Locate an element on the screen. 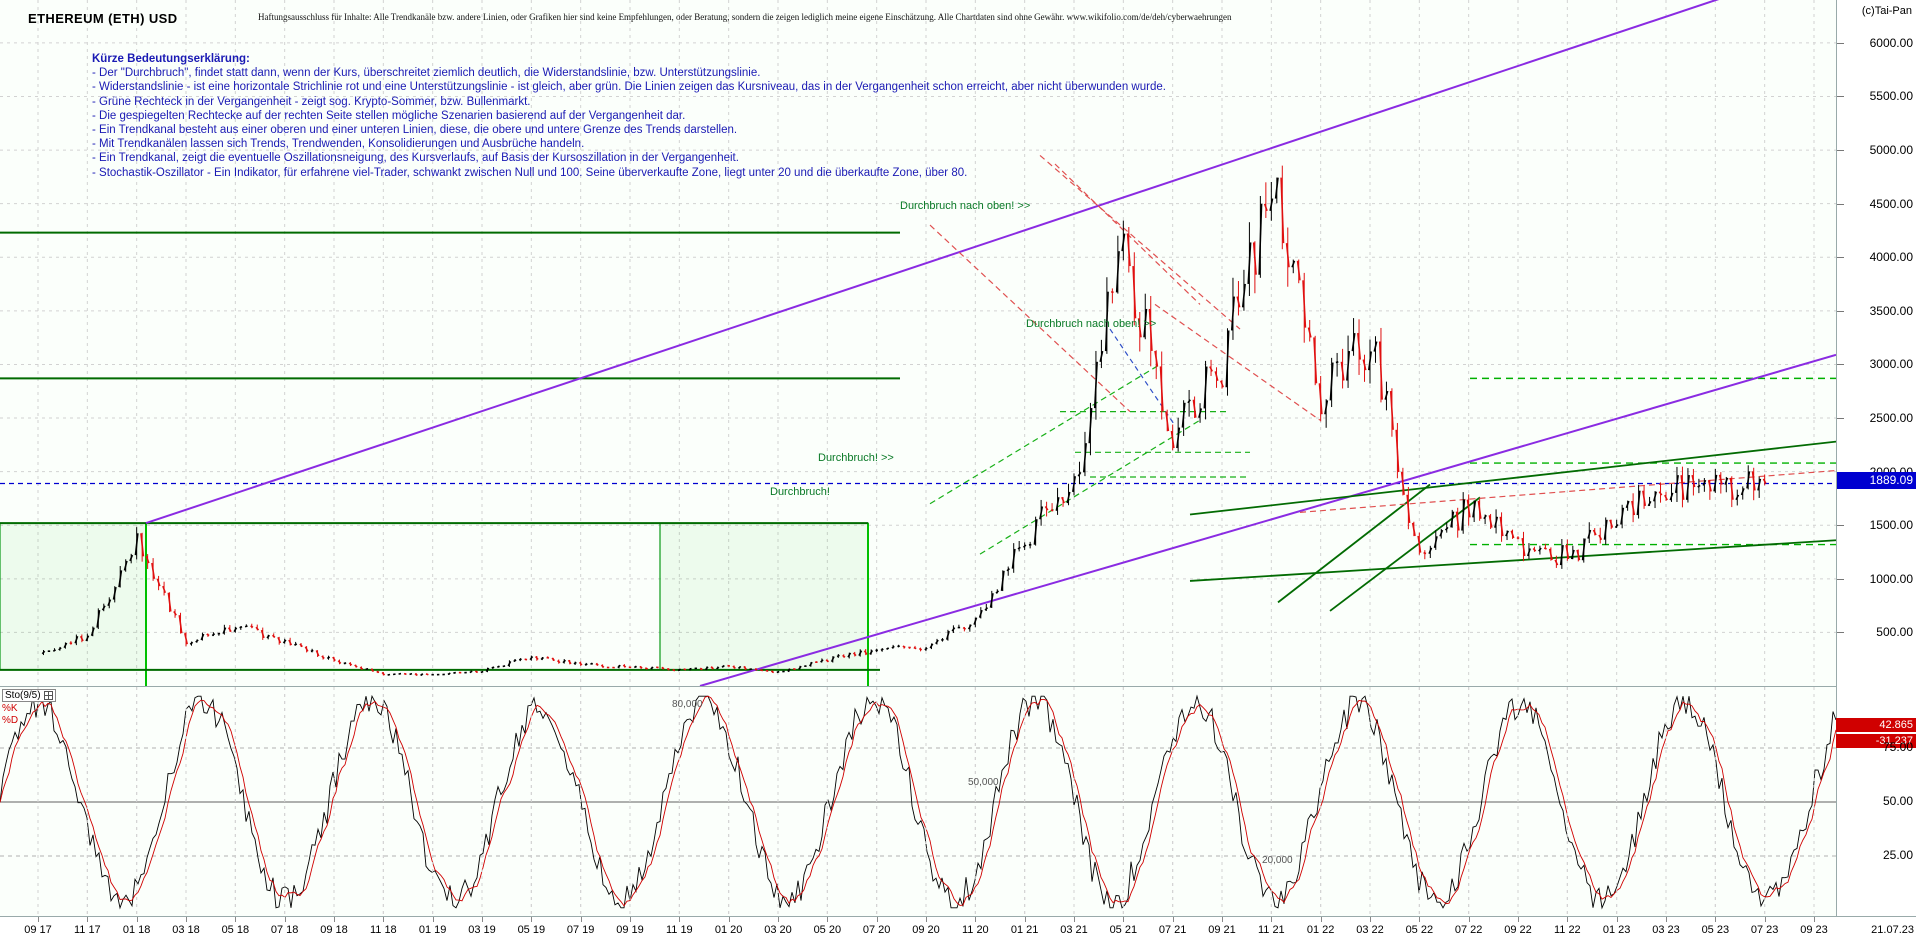  time-tick-label: 01 19 is located at coordinates (432, 930).